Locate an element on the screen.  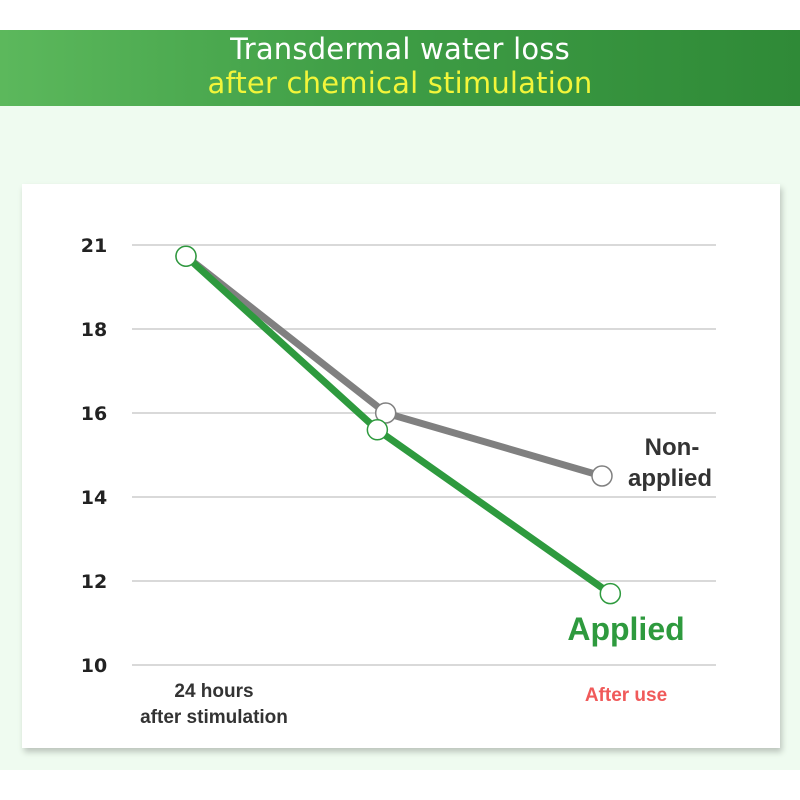
y-tick-label: 18 is located at coordinates (94, 330).